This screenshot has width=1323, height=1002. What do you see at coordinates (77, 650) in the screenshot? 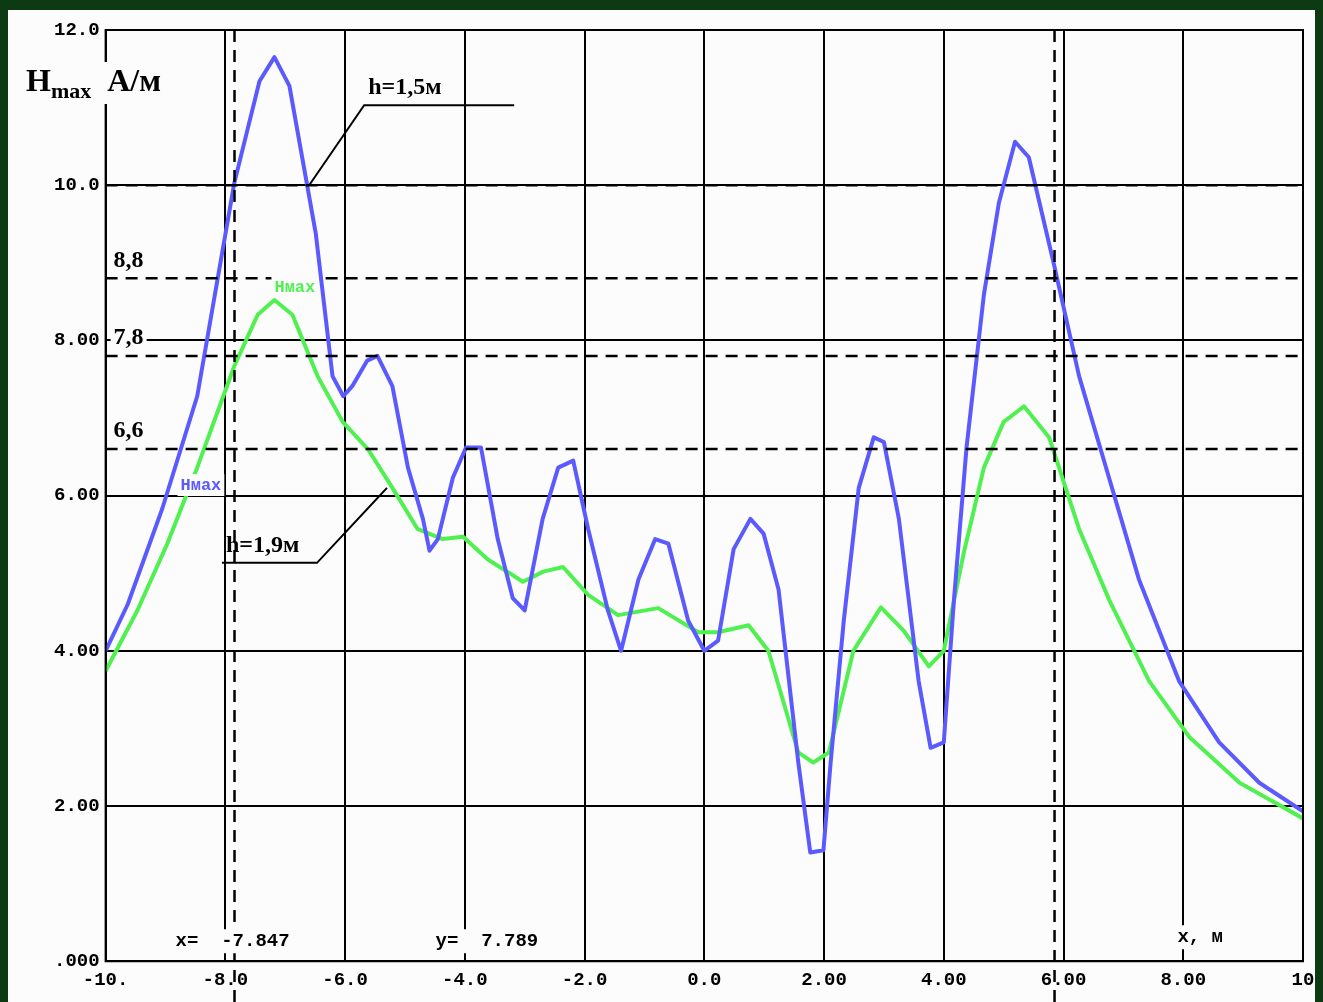
I see `y-tick-label: 4.00` at bounding box center [77, 650].